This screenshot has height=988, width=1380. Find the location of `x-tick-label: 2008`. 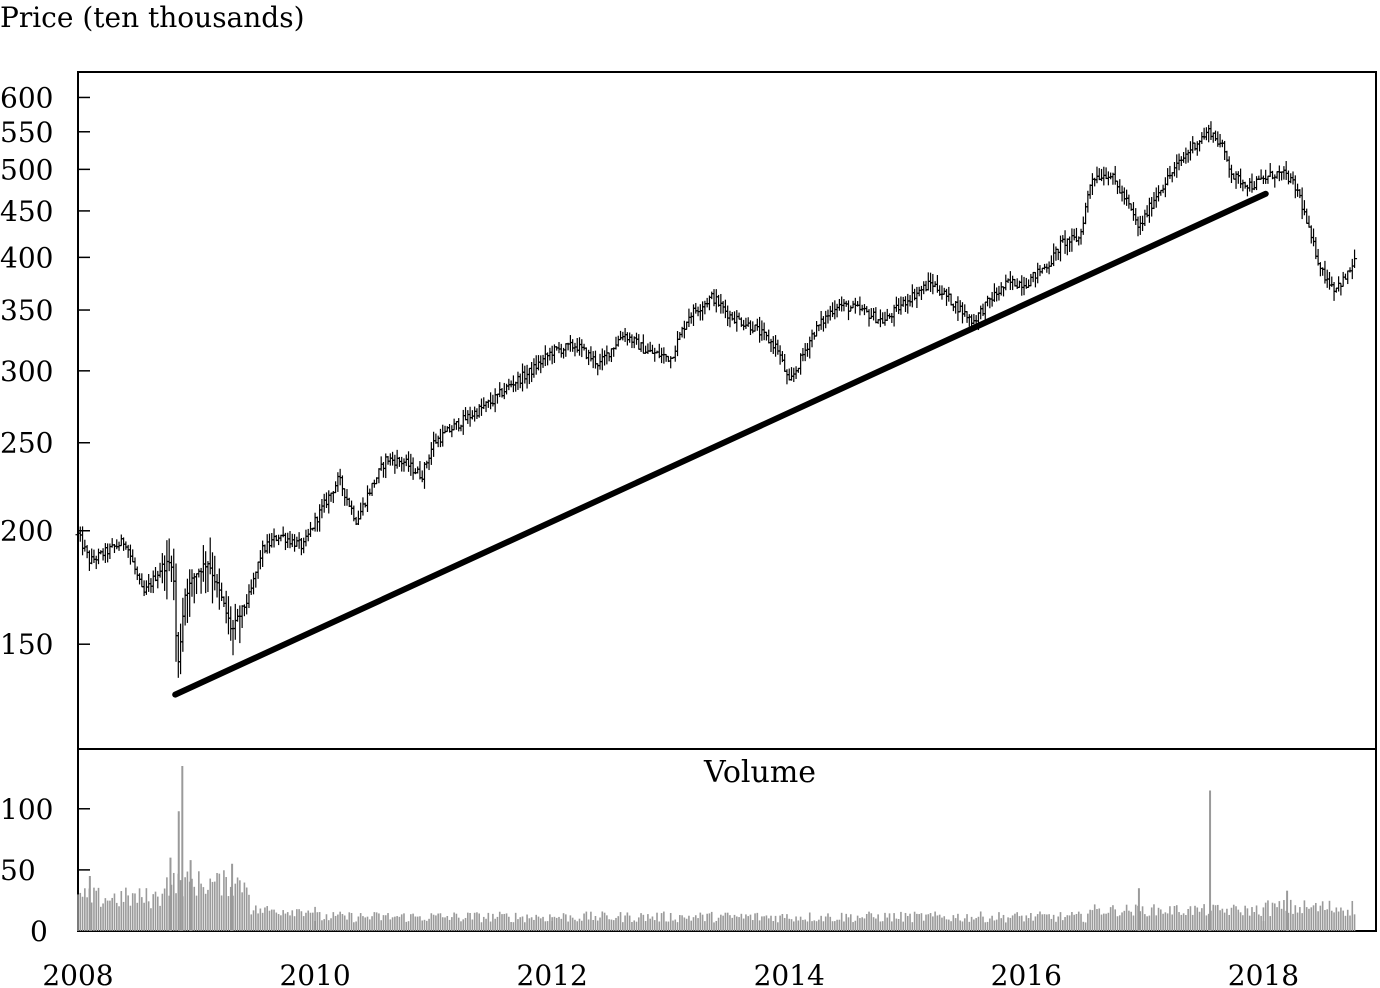

x-tick-label: 2008 is located at coordinates (77, 973).